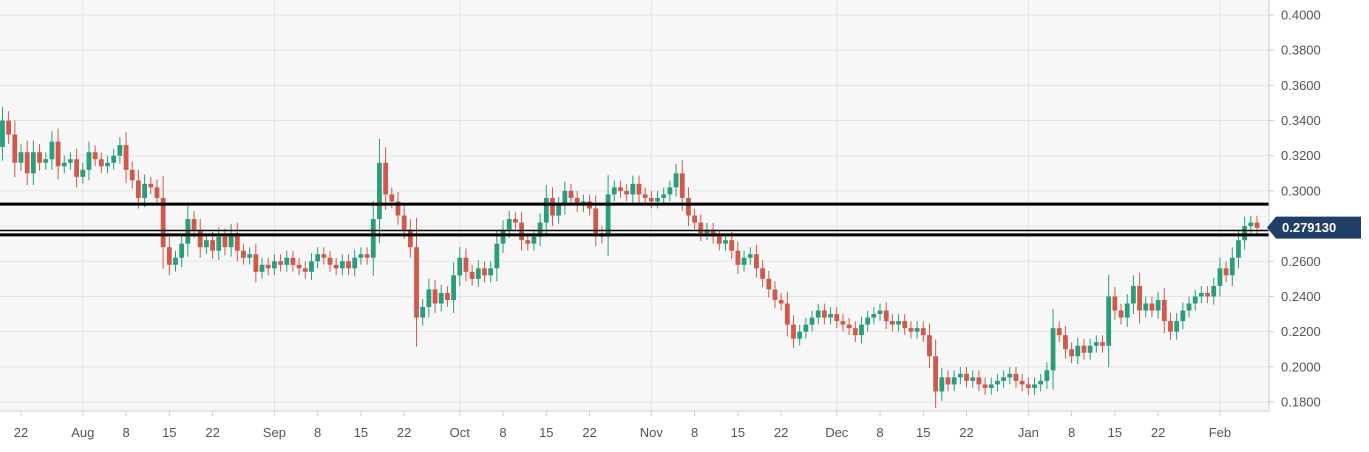 This screenshot has height=452, width=1369. Describe the element at coordinates (837, 432) in the screenshot. I see `x-tick-label: Dec` at that location.